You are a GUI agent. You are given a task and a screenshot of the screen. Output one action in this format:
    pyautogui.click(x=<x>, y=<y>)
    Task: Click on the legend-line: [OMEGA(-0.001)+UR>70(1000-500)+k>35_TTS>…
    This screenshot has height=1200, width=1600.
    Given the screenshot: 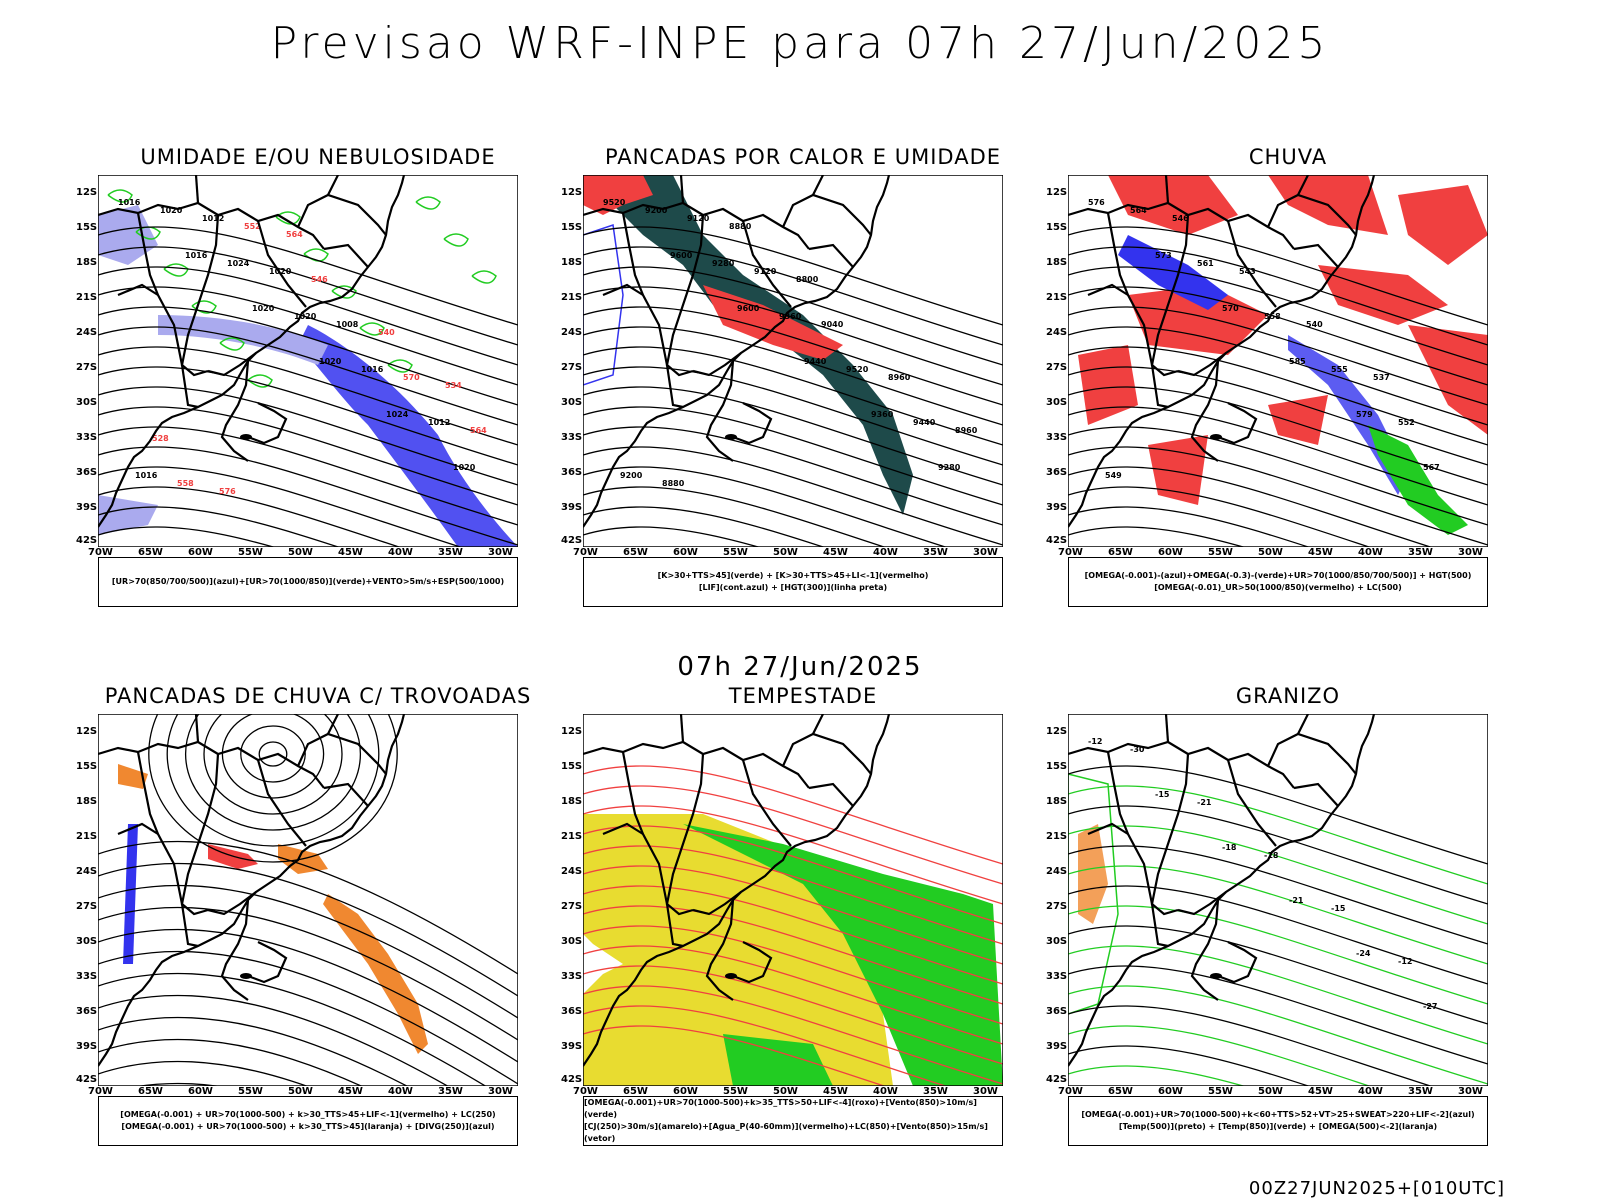 What is the action you would take?
    pyautogui.click(x=780, y=1108)
    